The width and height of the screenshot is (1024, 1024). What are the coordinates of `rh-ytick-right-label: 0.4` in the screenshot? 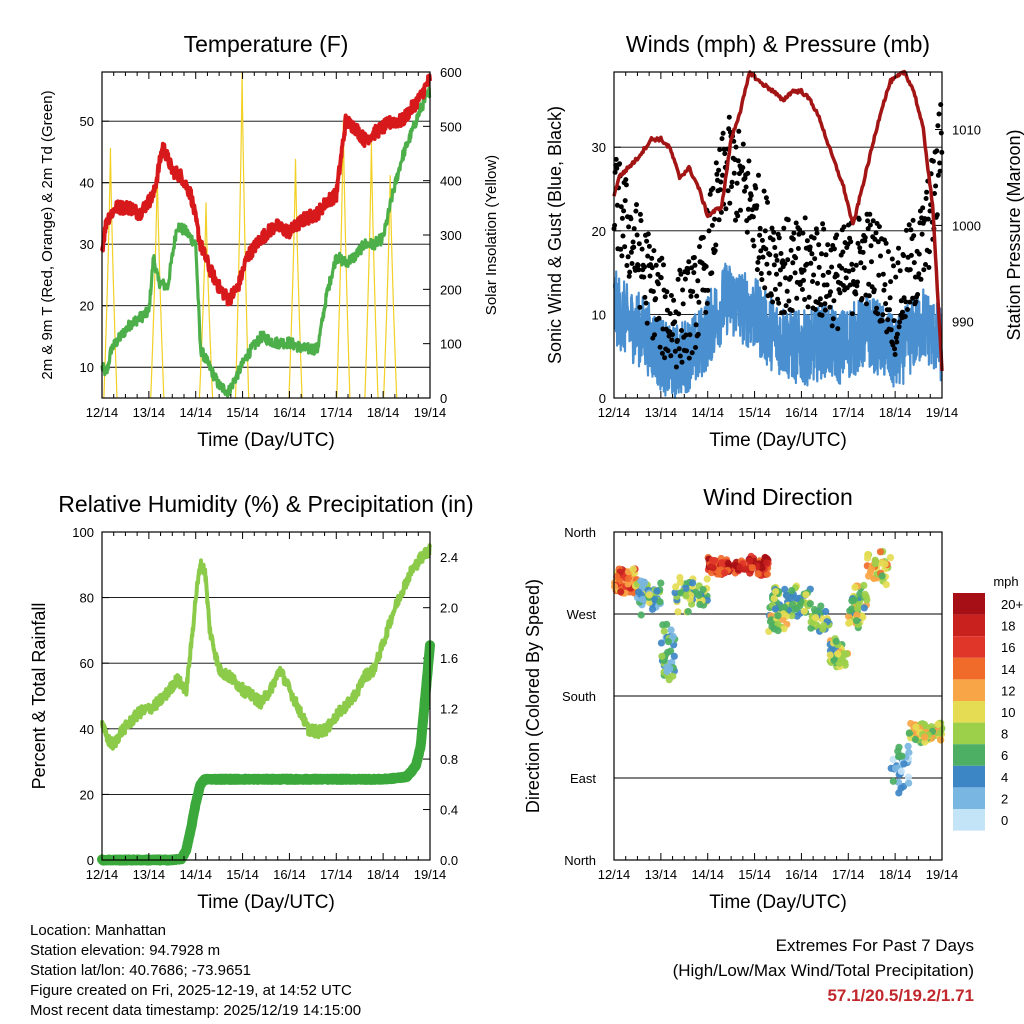 It's located at (449, 810).